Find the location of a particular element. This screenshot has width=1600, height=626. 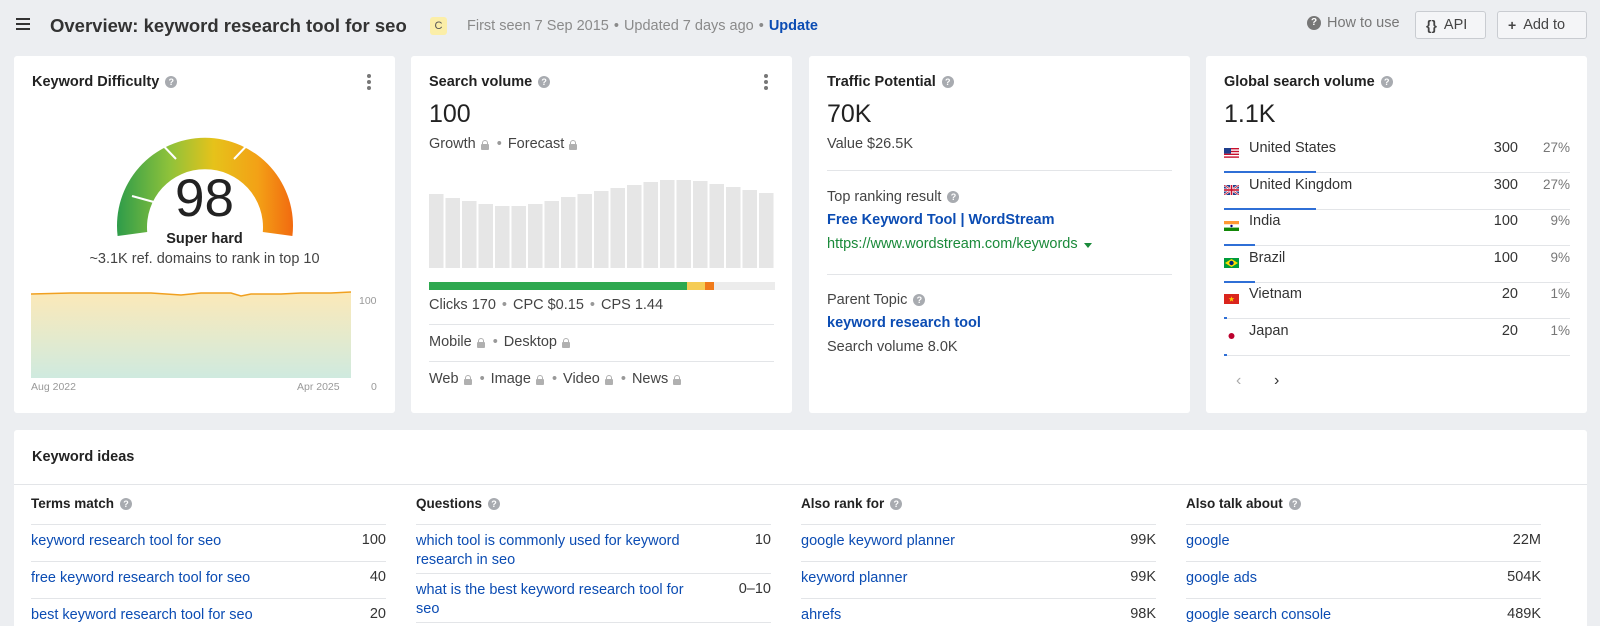

menu-icon is located at coordinates (23, 24).